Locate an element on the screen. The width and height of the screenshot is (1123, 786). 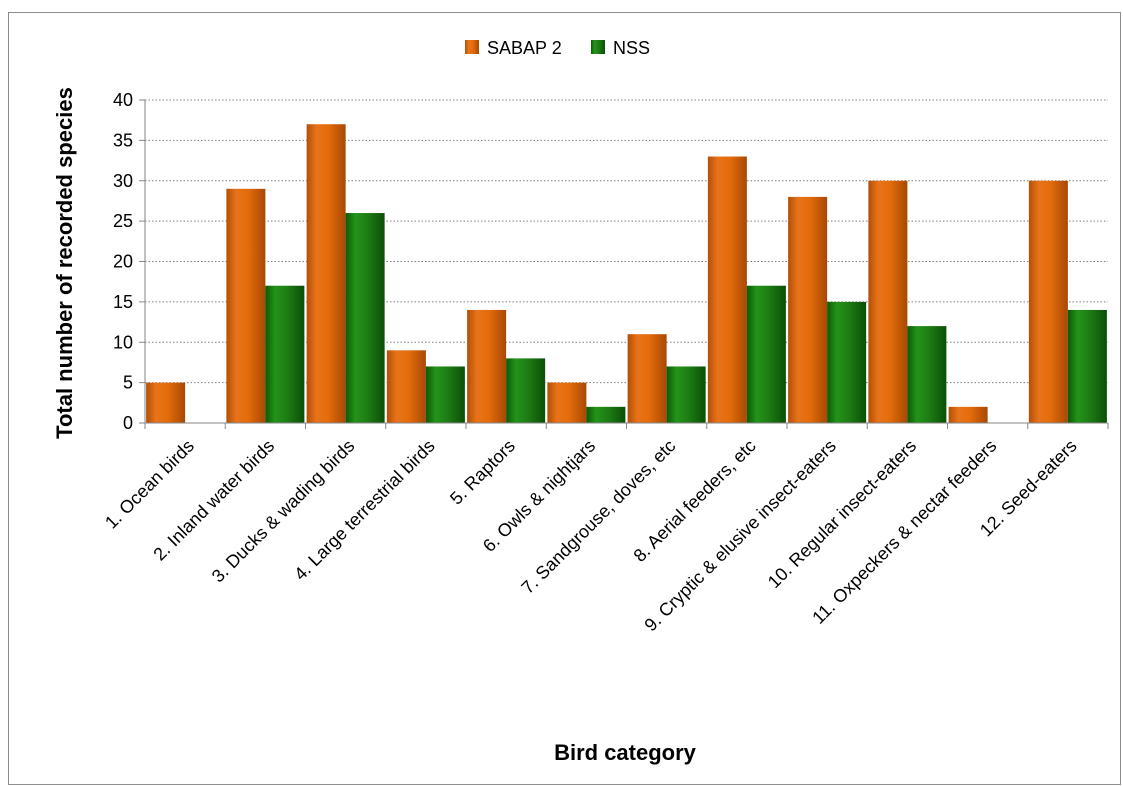
legend: SABAP 2 NSS is located at coordinates (557, 48).